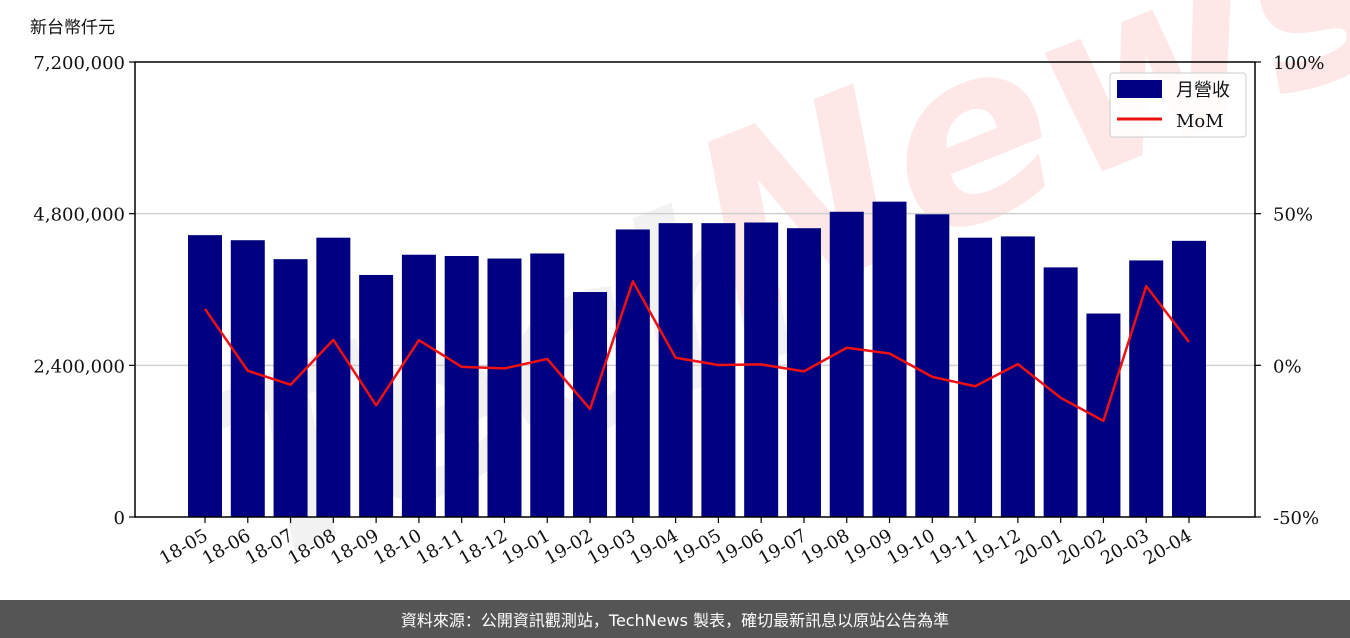 The image size is (1350, 638). I want to click on left-y-tick-label: 7,200,000, so click(79, 63).